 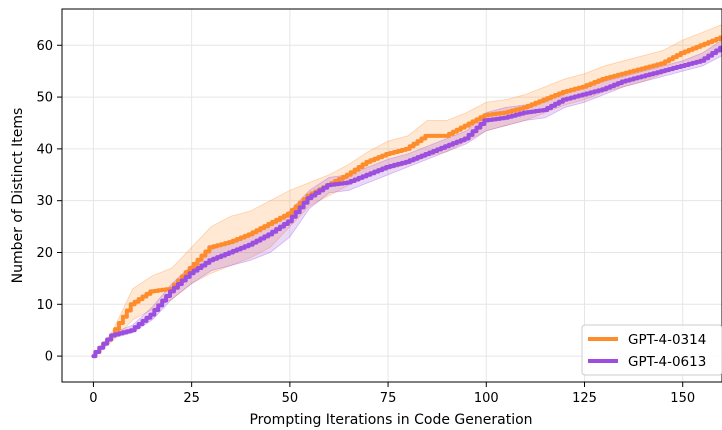 I want to click on legend-label: GPT-4-0314, so click(x=667, y=340).